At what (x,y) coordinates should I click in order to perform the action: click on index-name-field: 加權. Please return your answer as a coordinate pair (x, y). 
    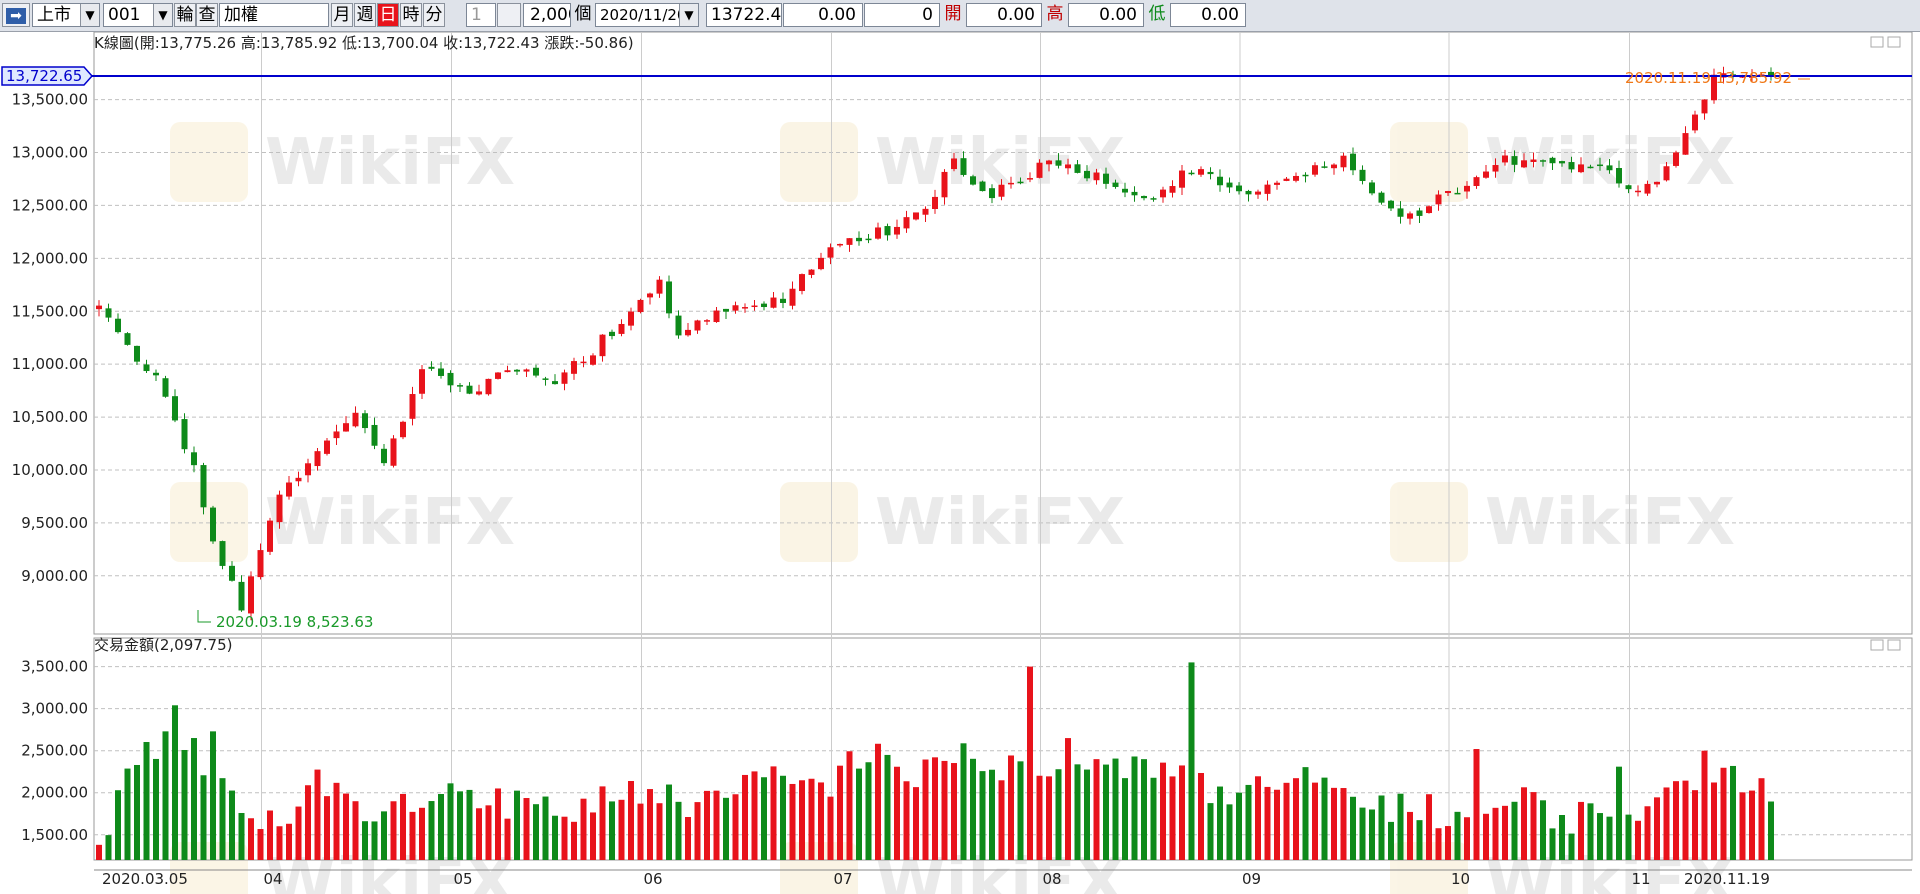
    Looking at the image, I should click on (274, 15).